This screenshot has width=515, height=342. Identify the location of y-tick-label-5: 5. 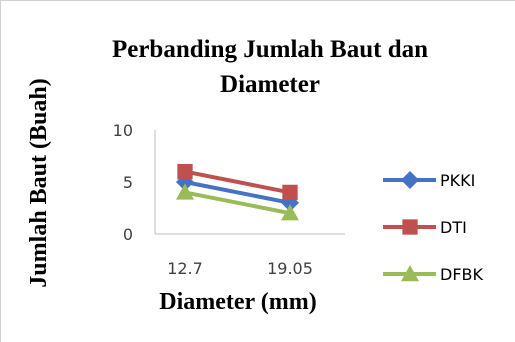
(128, 182).